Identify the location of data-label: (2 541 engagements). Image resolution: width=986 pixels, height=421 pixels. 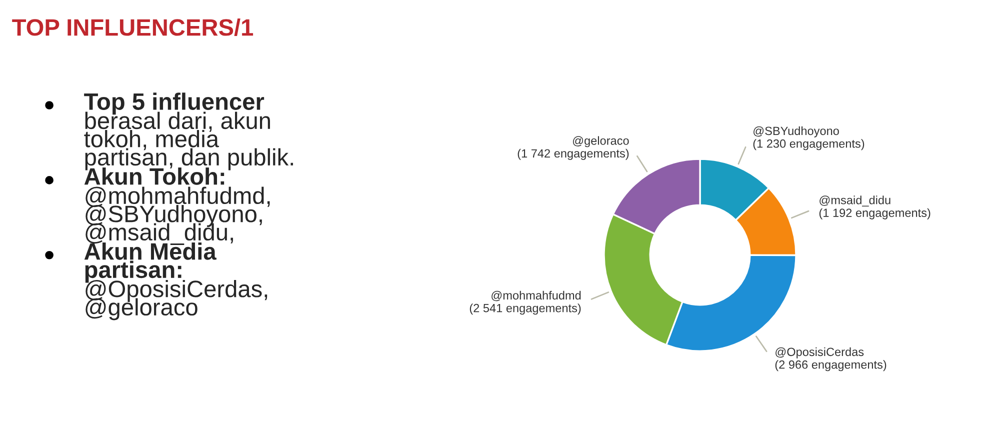
(525, 309).